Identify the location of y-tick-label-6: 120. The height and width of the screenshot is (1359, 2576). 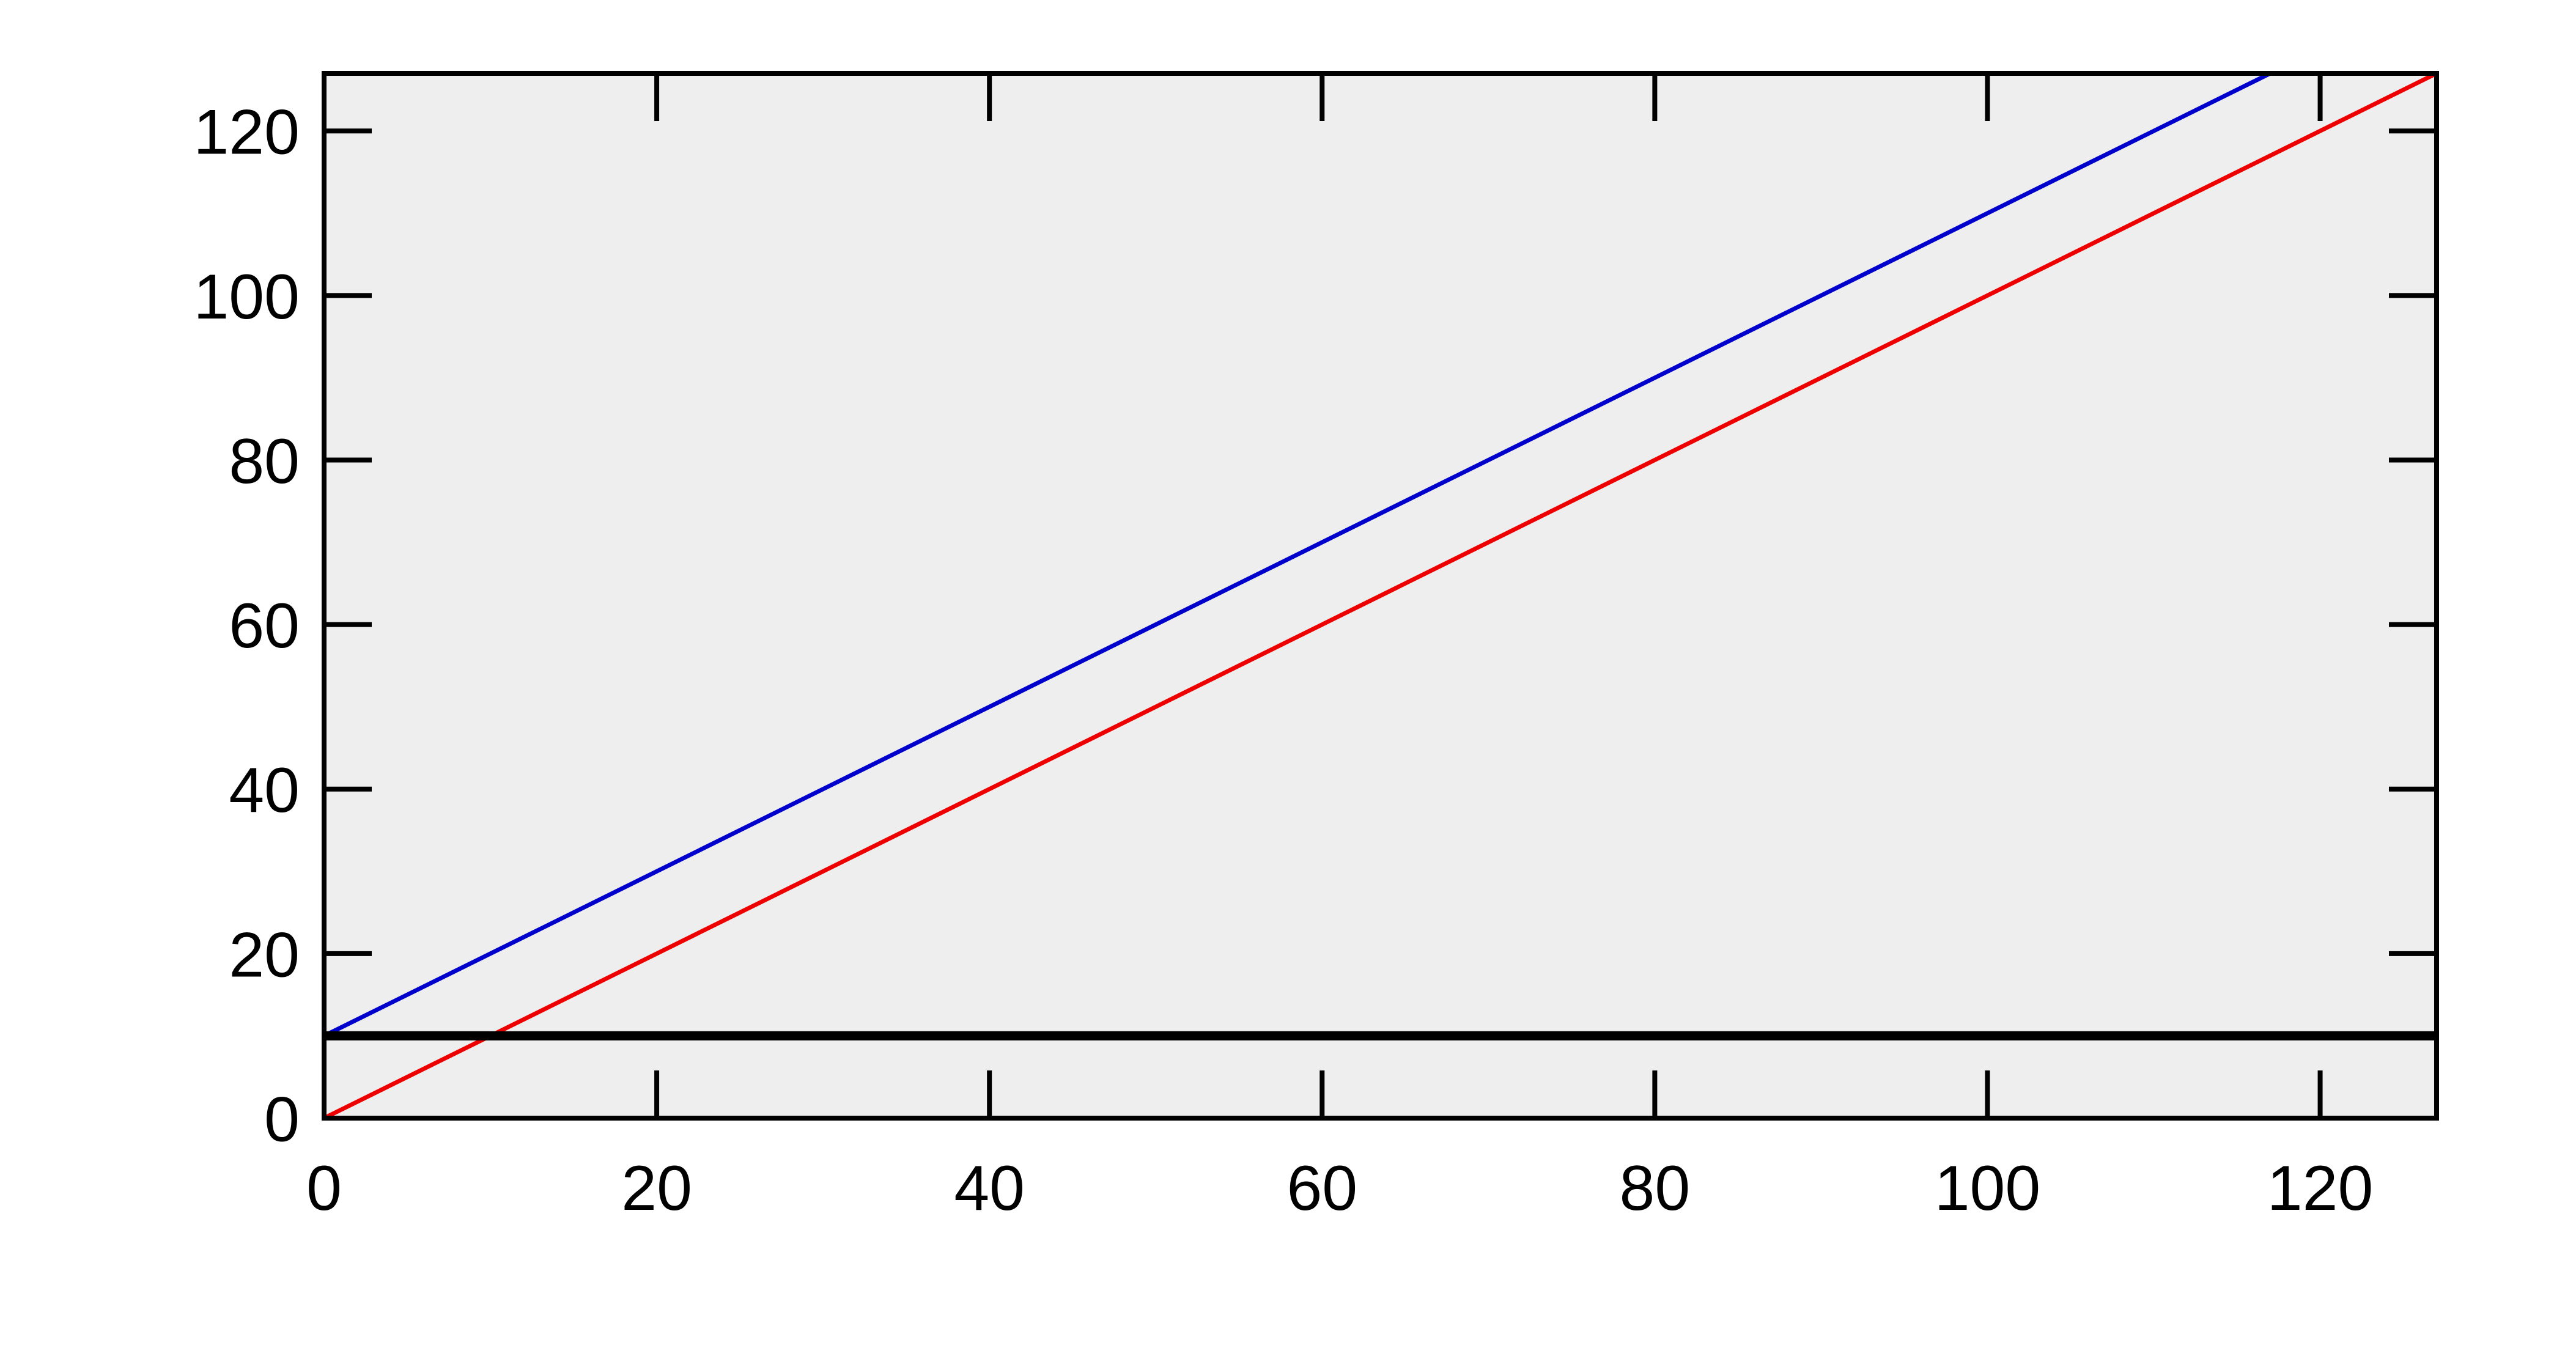
(246, 132).